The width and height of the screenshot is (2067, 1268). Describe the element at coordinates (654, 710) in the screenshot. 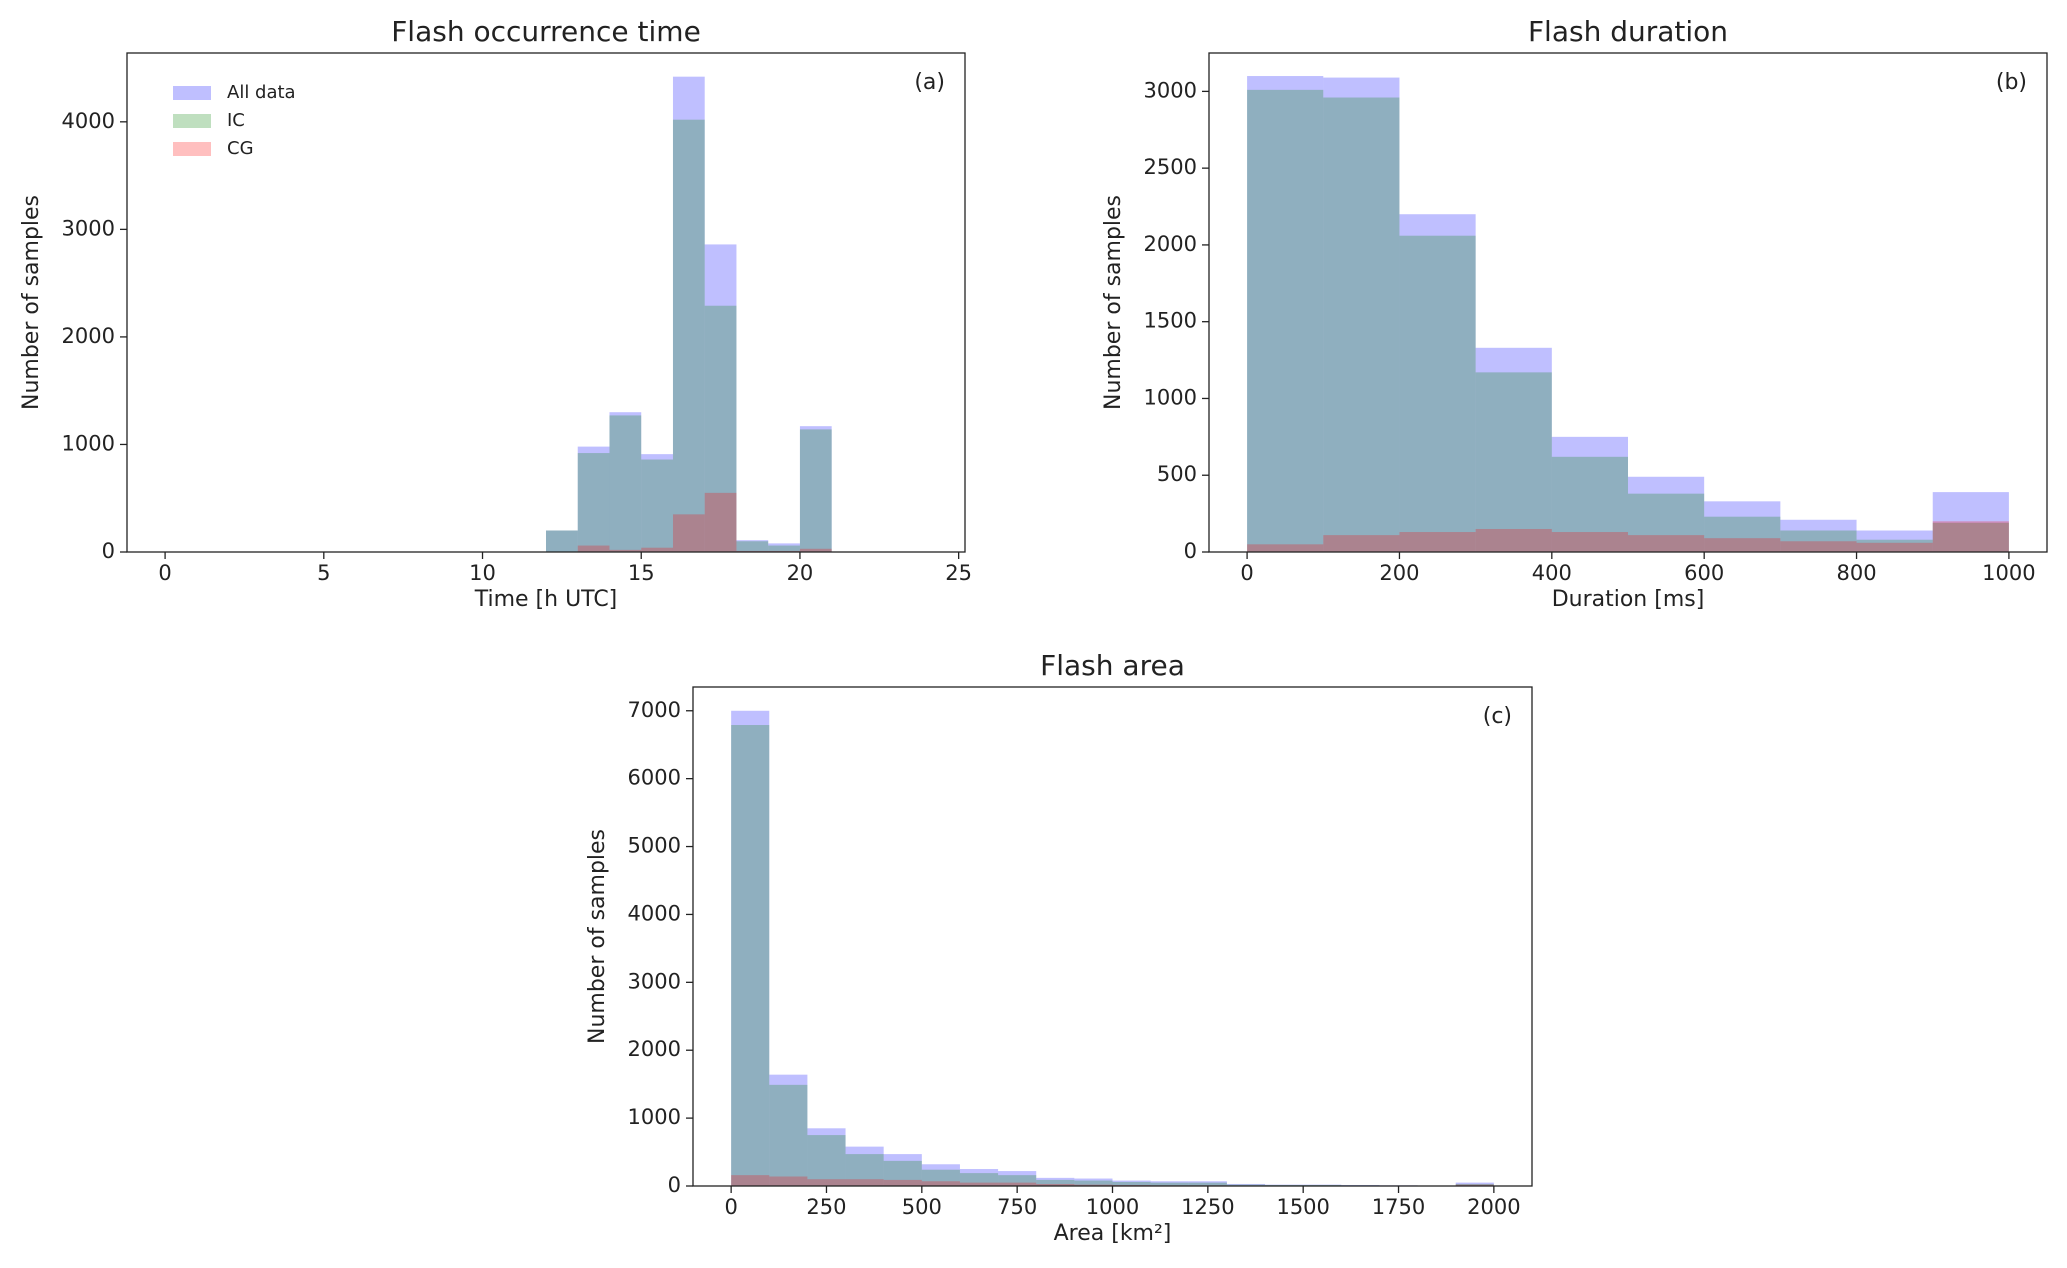

I see `y-tick-label: 7000` at that location.